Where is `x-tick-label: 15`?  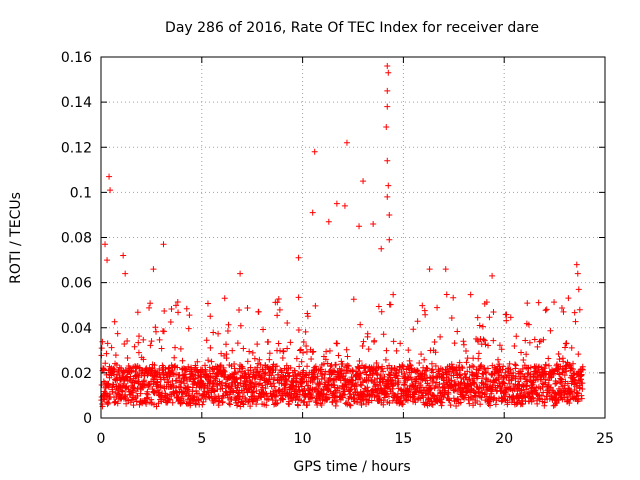
x-tick-label: 15 is located at coordinates (403, 439).